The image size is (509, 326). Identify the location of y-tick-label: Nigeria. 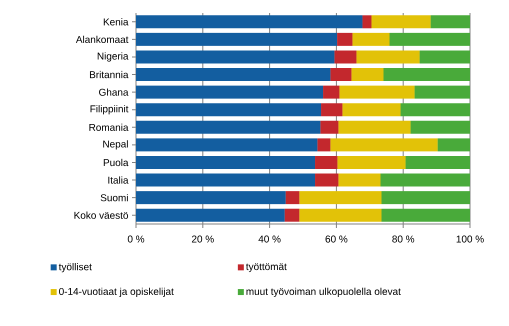
(113, 57).